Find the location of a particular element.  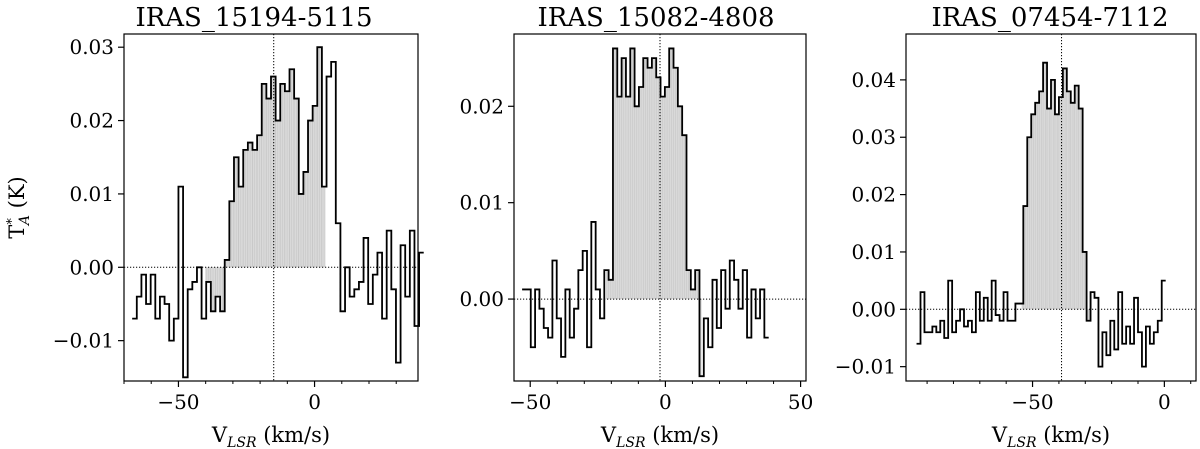

y-tick-label: 0.04 is located at coordinates (873, 80).